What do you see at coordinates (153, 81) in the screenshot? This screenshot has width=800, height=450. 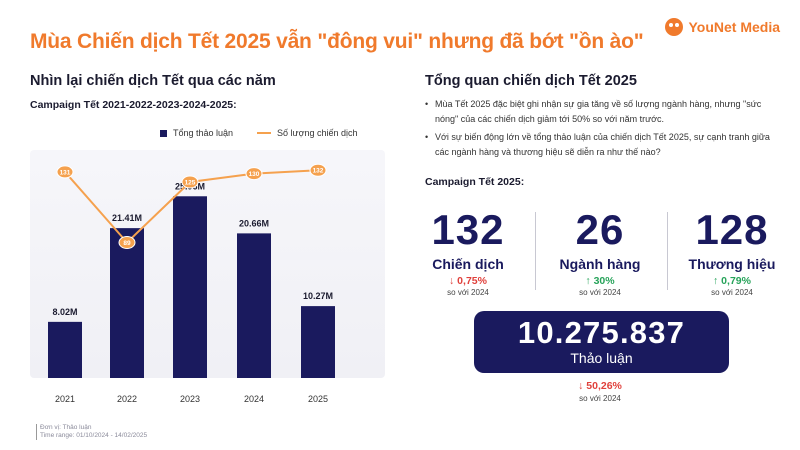 I see `left-section-heading: Nhìn lại chiến dịch Tết qua các năm` at bounding box center [153, 81].